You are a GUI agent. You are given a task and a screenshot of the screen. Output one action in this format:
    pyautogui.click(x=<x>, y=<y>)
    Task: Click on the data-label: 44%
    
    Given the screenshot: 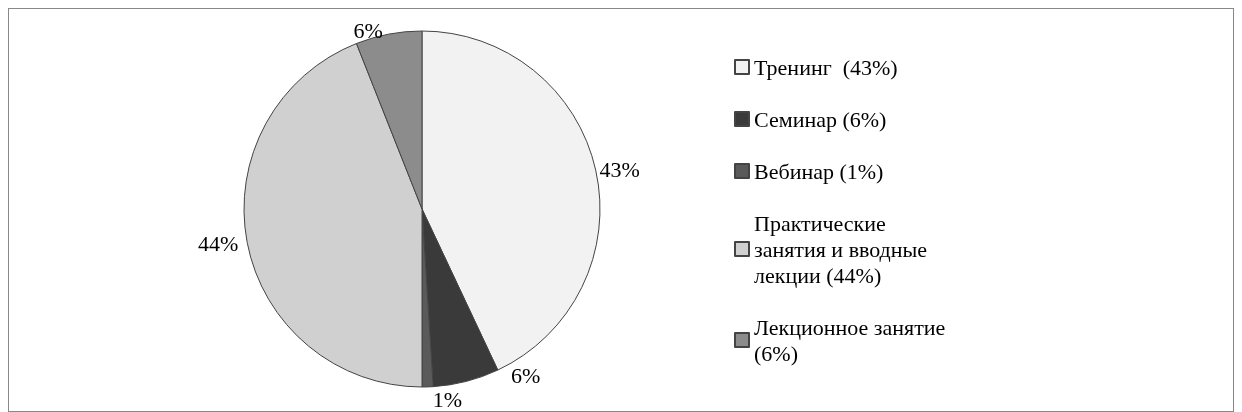 What is the action you would take?
    pyautogui.click(x=218, y=243)
    